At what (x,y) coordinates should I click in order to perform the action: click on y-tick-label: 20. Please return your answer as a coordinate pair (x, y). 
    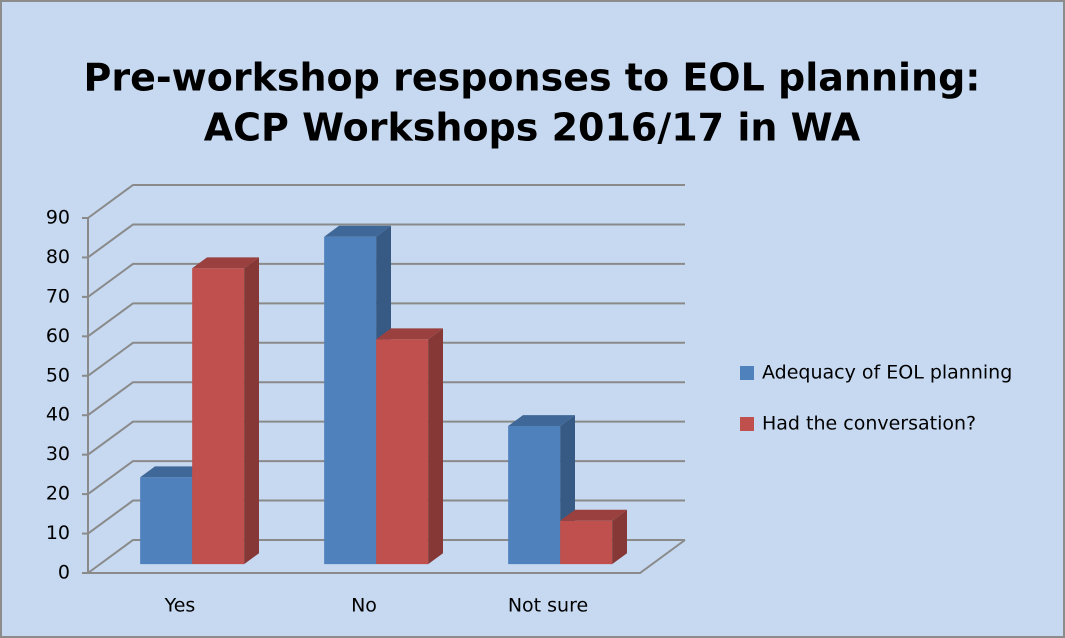
    Looking at the image, I should click on (58, 494).